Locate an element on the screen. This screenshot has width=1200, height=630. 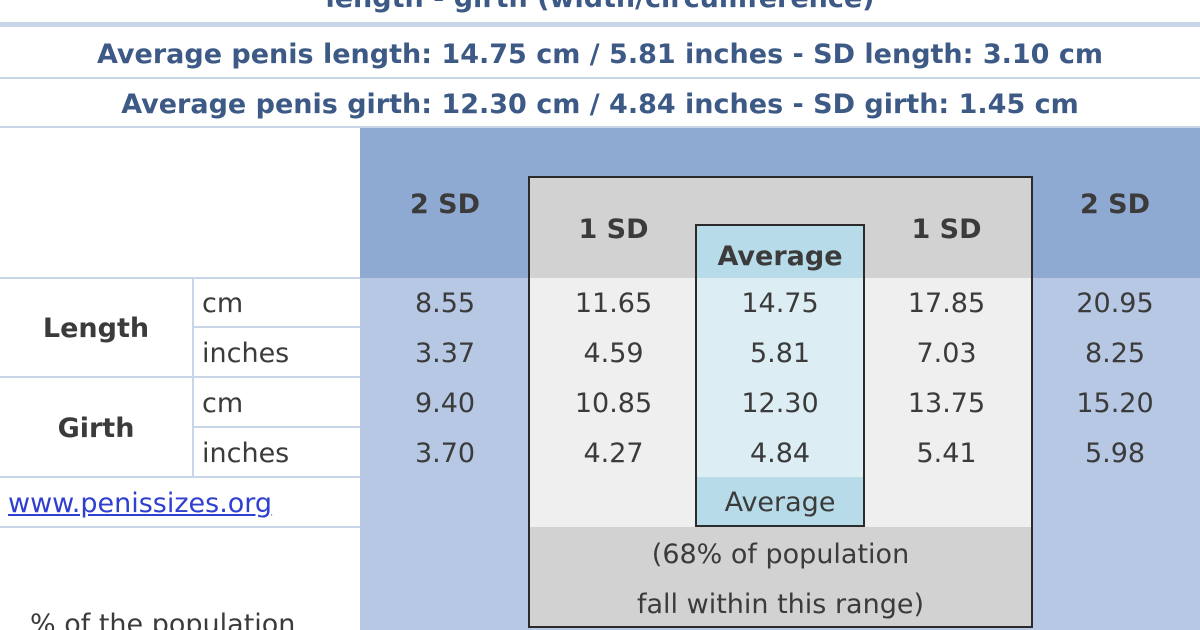
divider is located at coordinates (600, 24).